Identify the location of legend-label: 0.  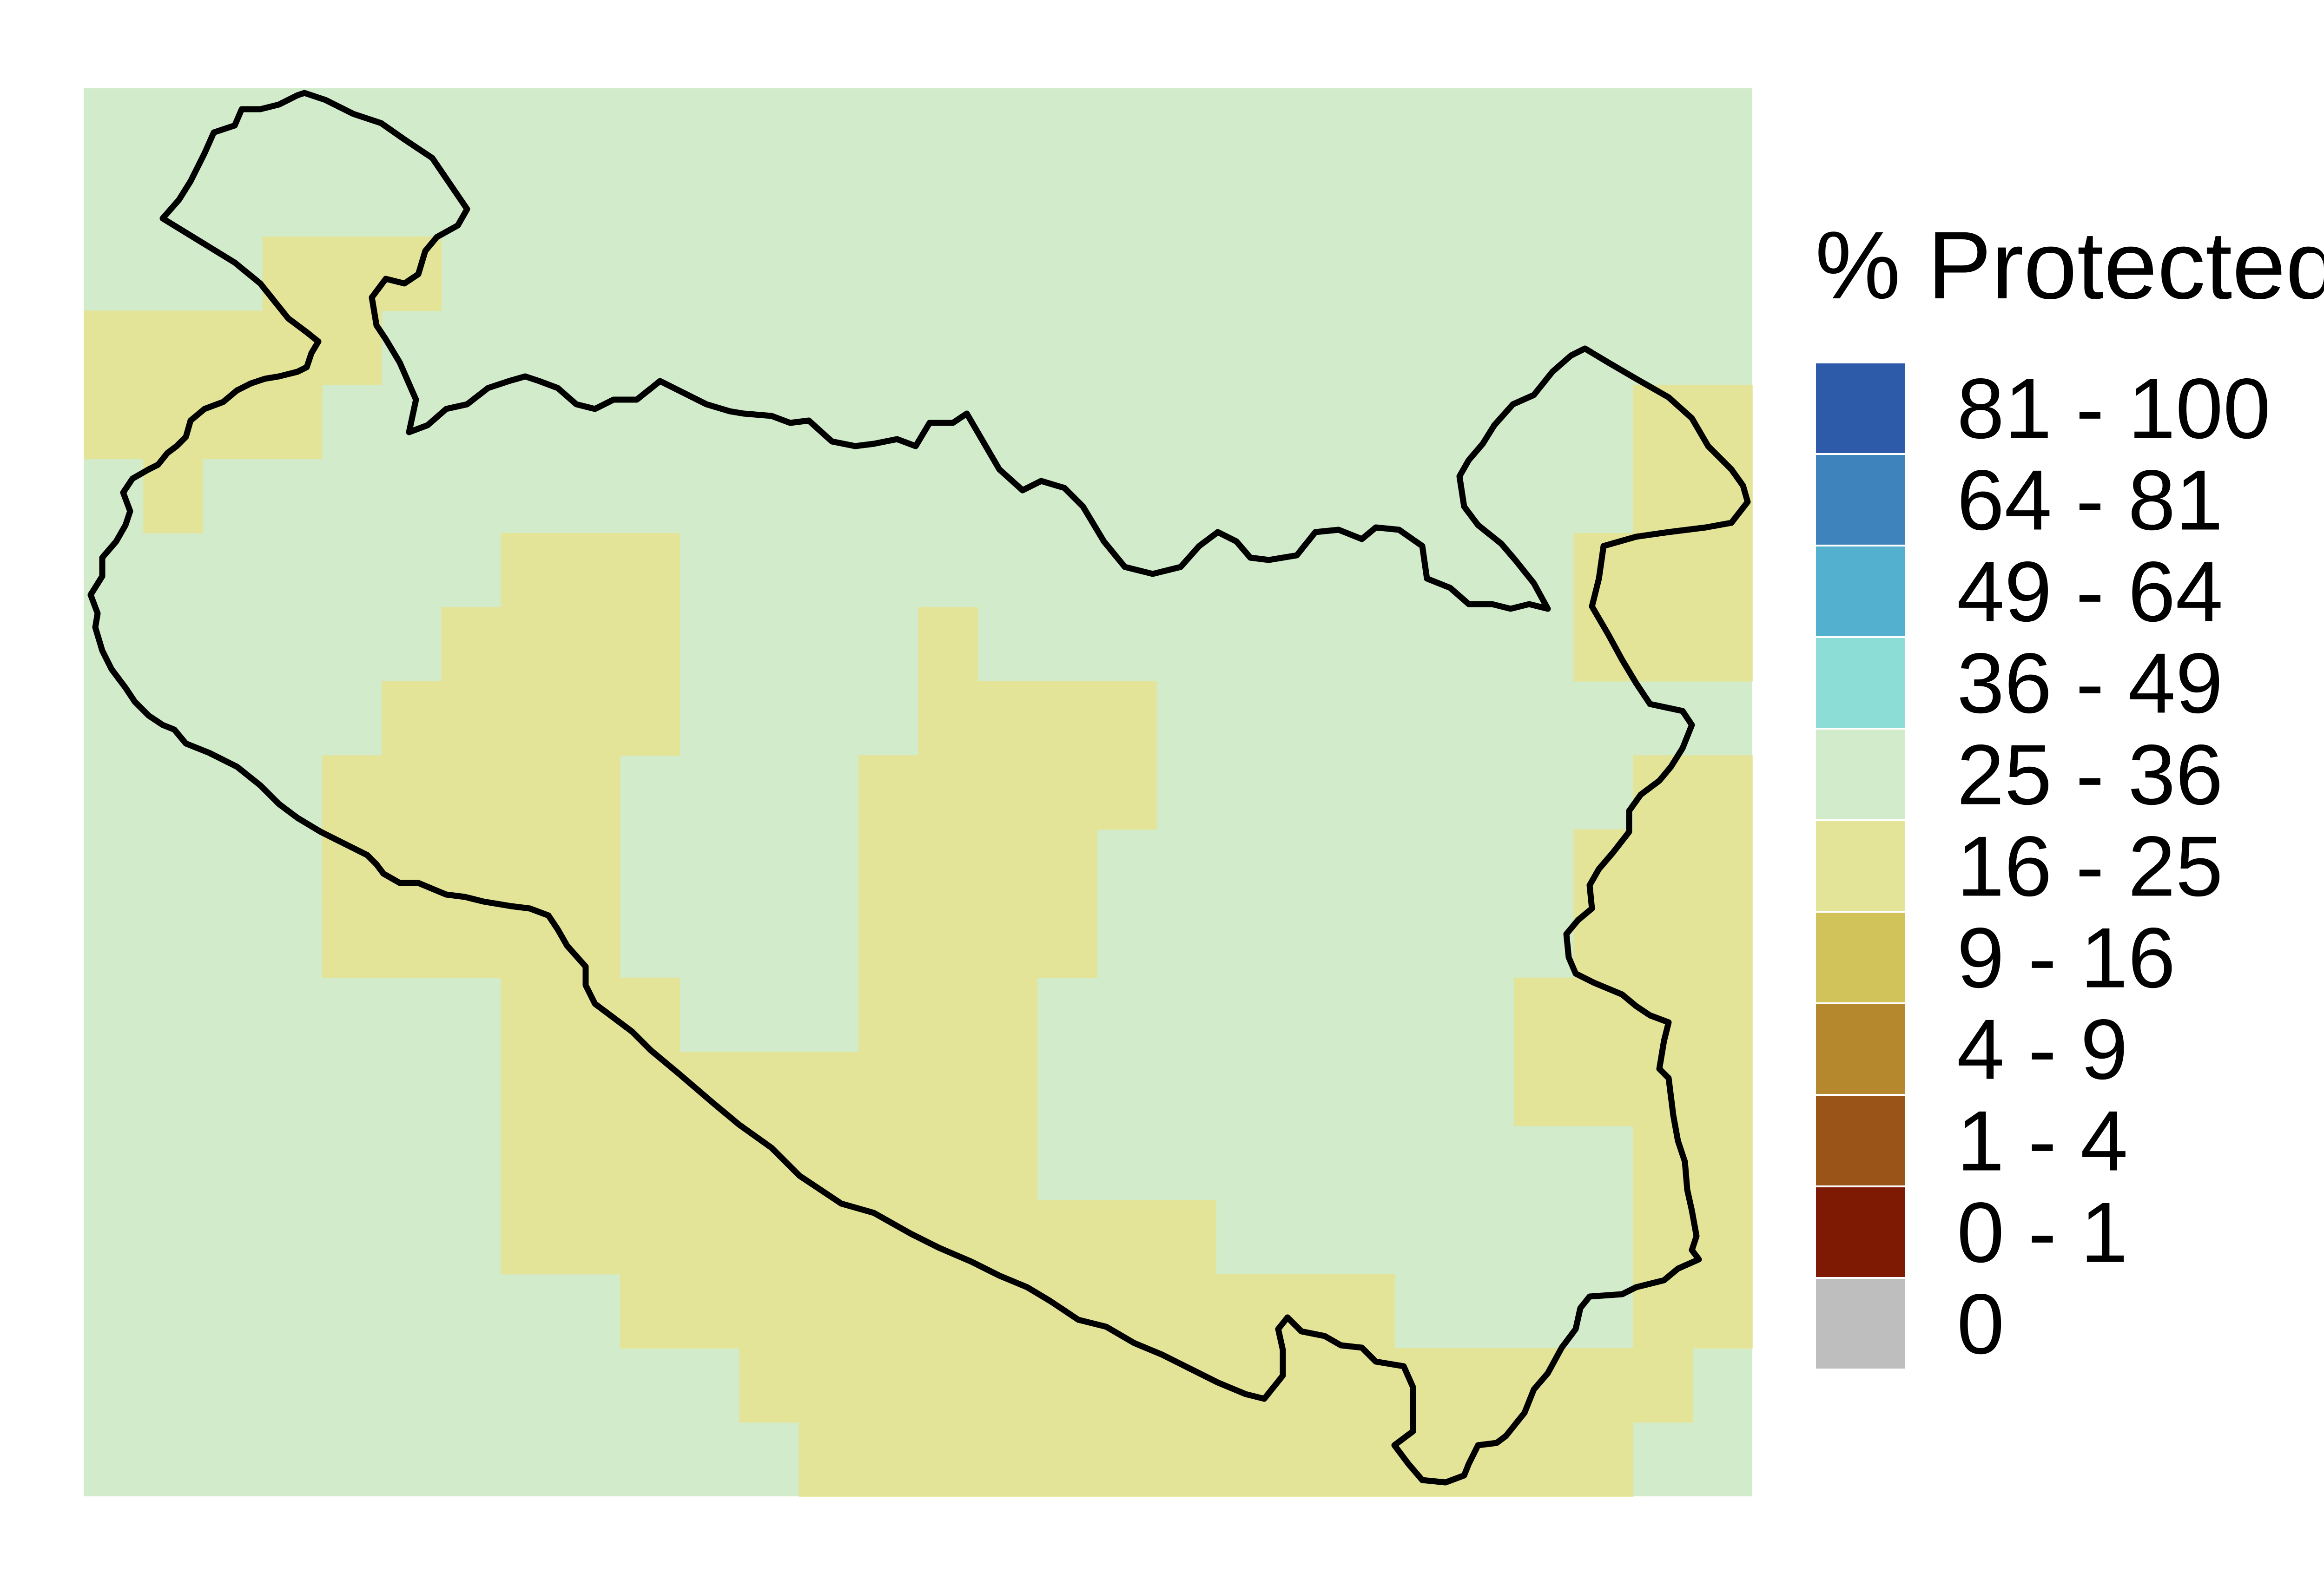
(1980, 1324).